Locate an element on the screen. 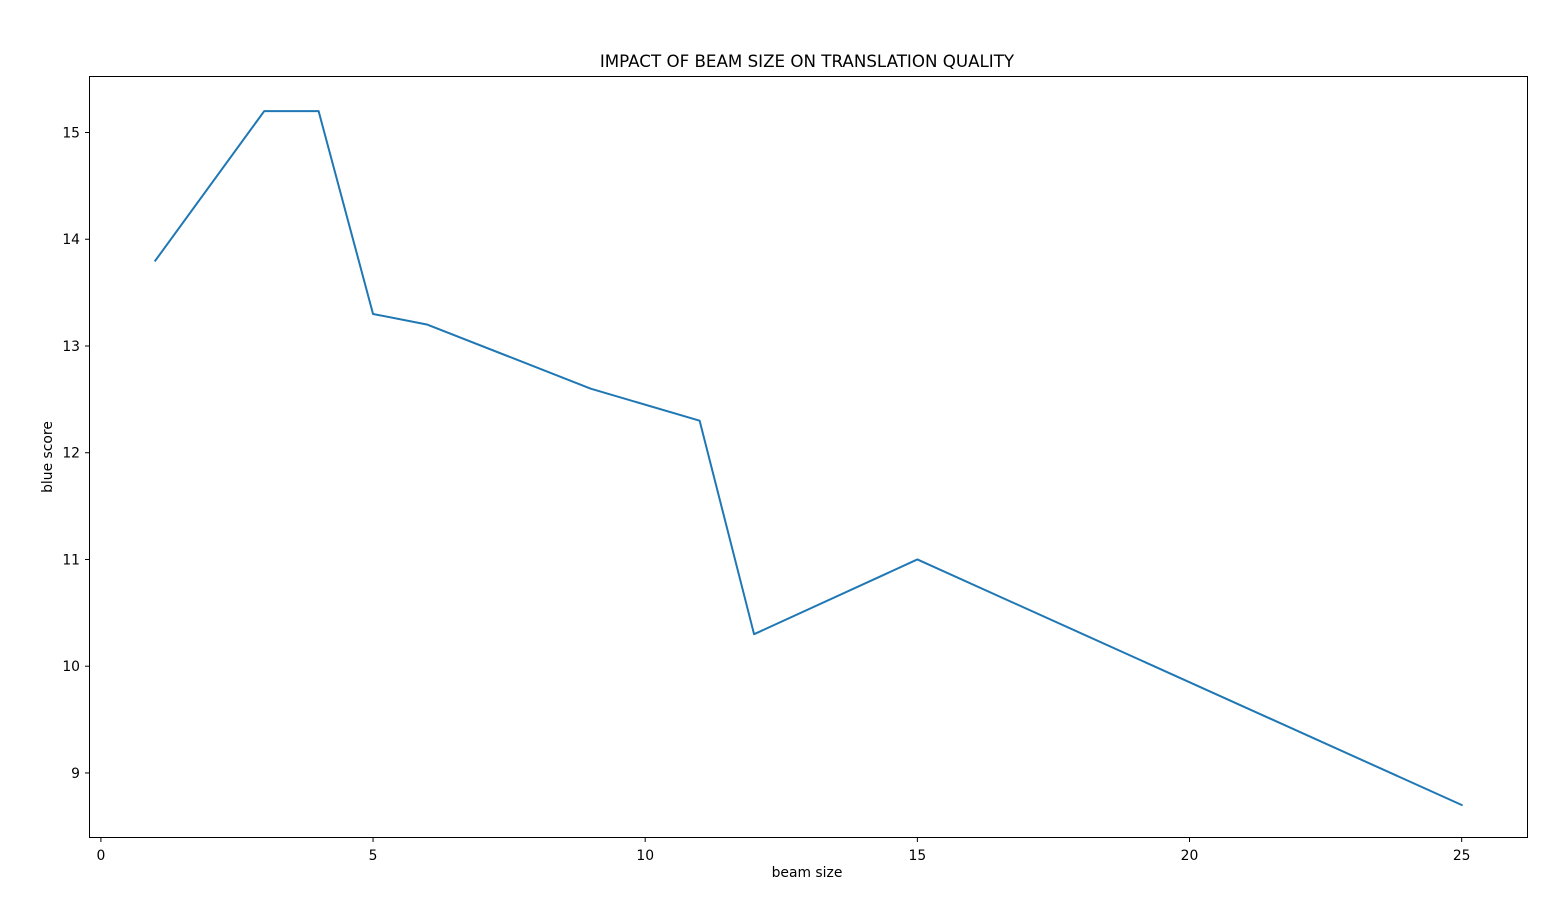 The height and width of the screenshot is (899, 1561). y-axis-label: blue score is located at coordinates (48, 457).